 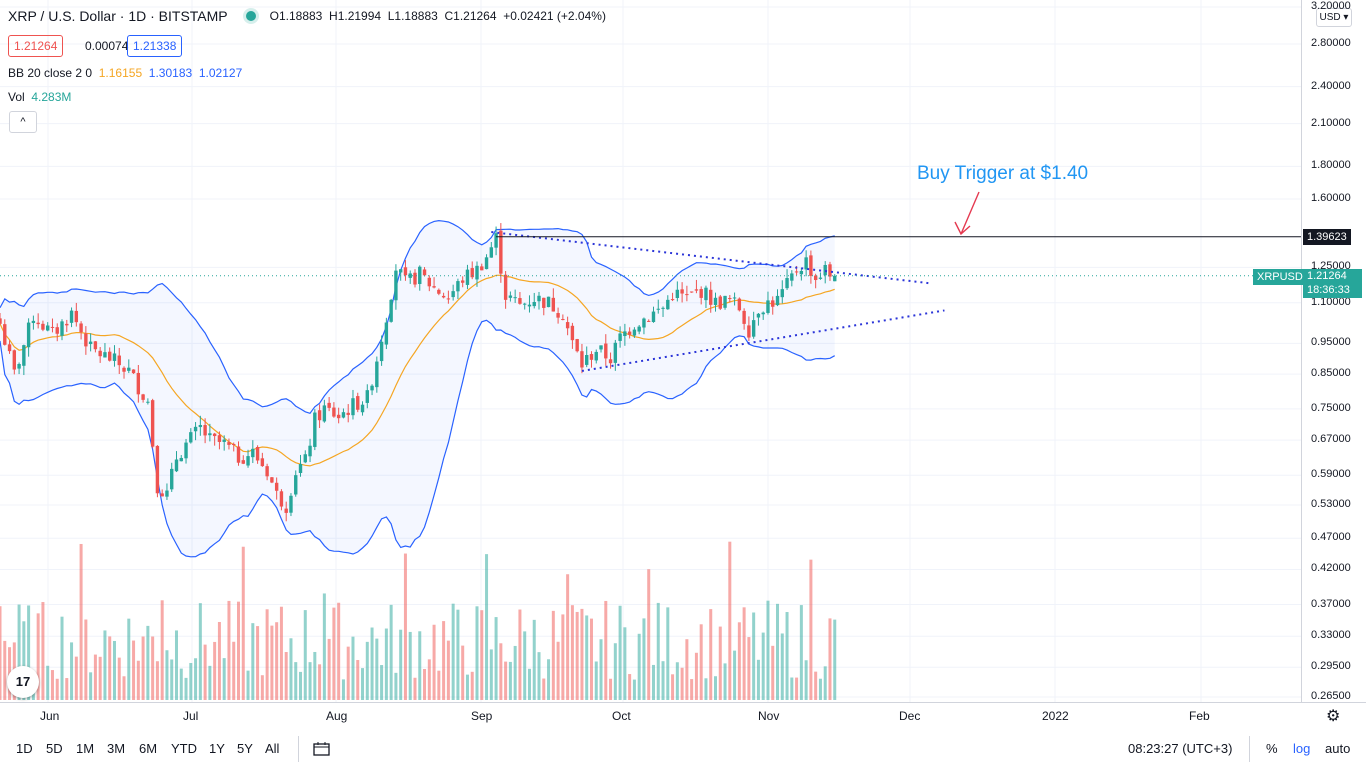 I want to click on auto-scale-button: auto, so click(x=1338, y=748).